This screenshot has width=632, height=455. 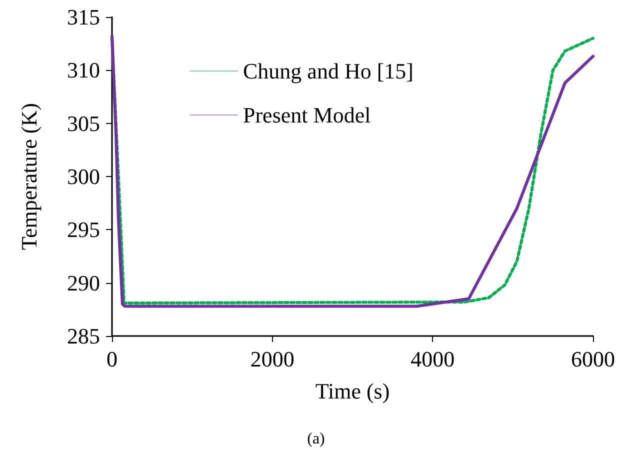 I want to click on y-axis-title: Temperature (K), so click(x=29, y=176).